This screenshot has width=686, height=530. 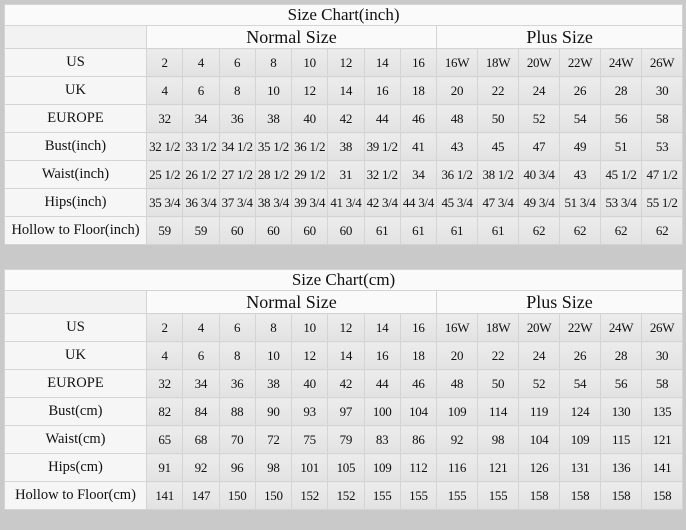 I want to click on size-value-cell: 68, so click(x=201, y=439).